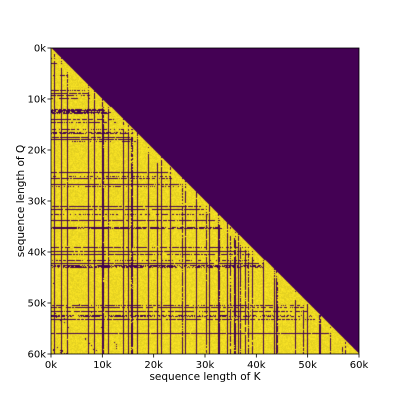  I want to click on x-axis-title: sequence length of K, so click(205, 377).